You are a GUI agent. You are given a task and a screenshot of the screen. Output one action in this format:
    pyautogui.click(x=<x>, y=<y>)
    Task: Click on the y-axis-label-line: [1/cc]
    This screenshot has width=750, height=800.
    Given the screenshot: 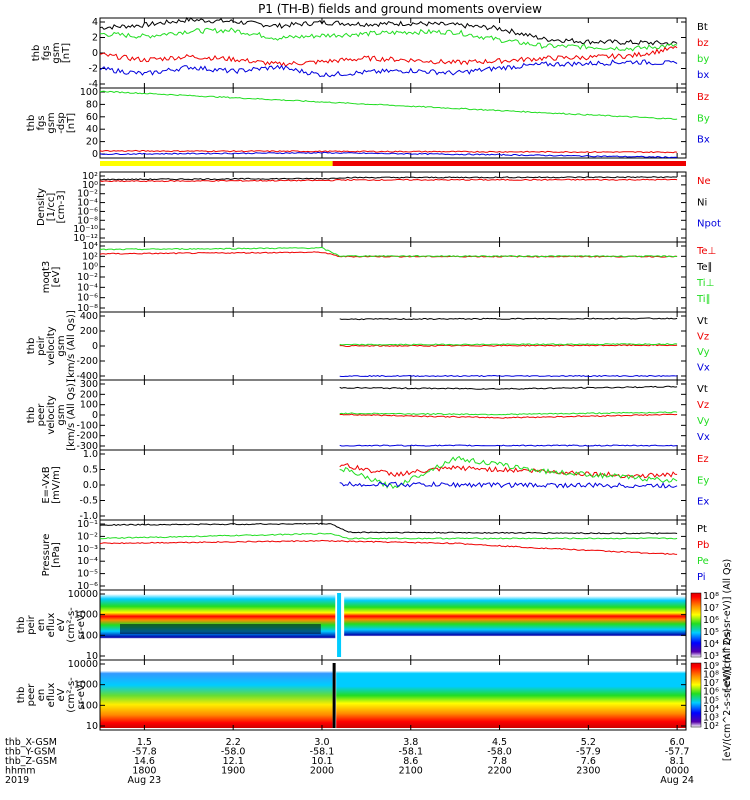 What is the action you would take?
    pyautogui.click(x=51, y=207)
    